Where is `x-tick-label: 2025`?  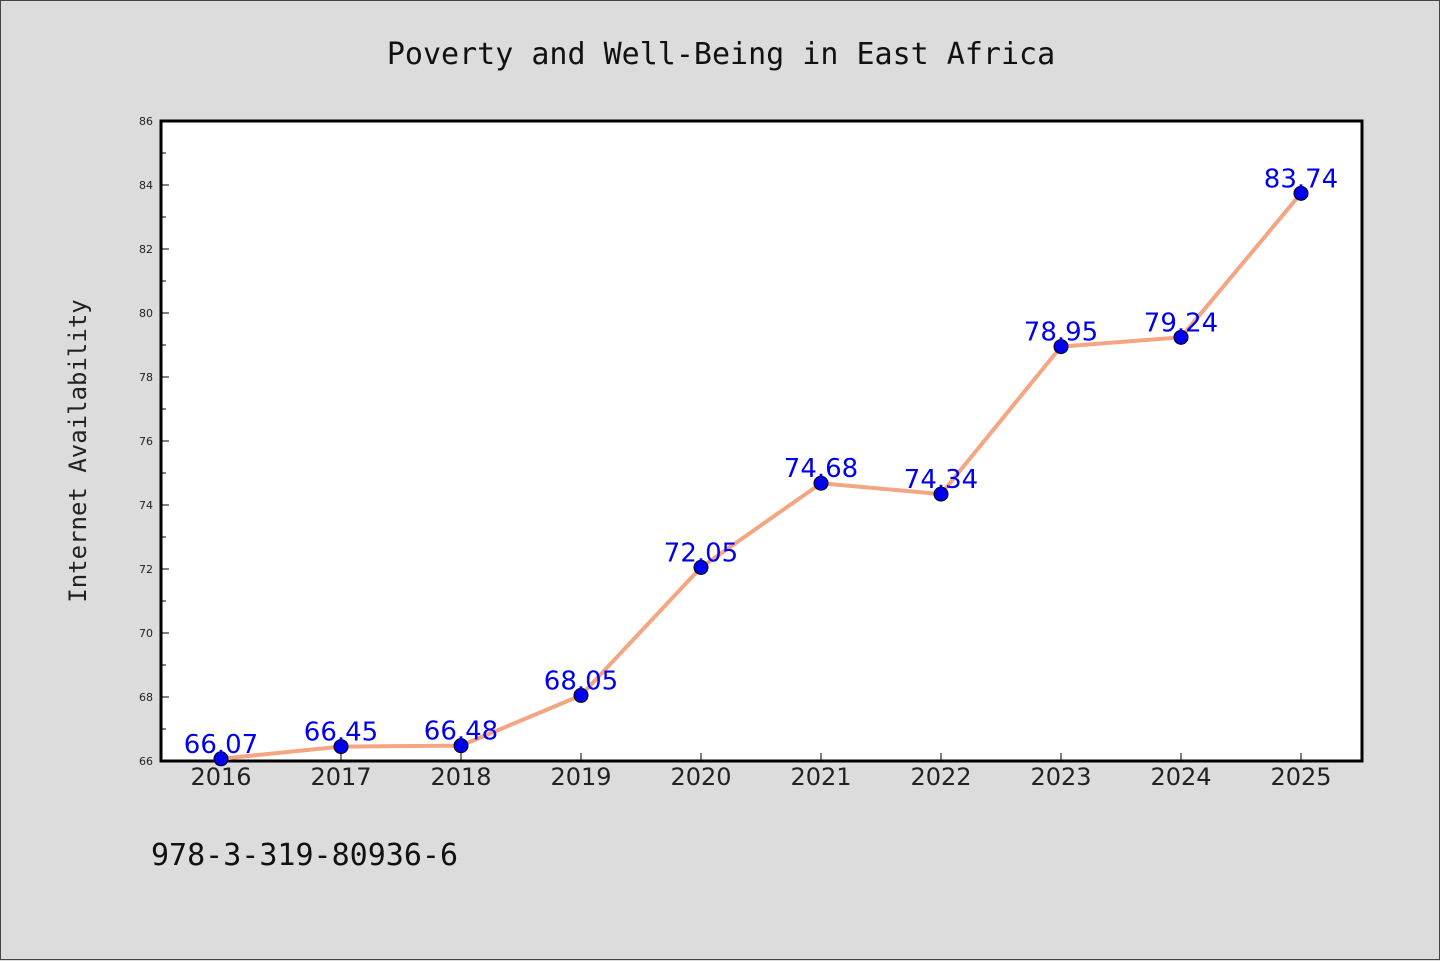 x-tick-label: 2025 is located at coordinates (1300, 777).